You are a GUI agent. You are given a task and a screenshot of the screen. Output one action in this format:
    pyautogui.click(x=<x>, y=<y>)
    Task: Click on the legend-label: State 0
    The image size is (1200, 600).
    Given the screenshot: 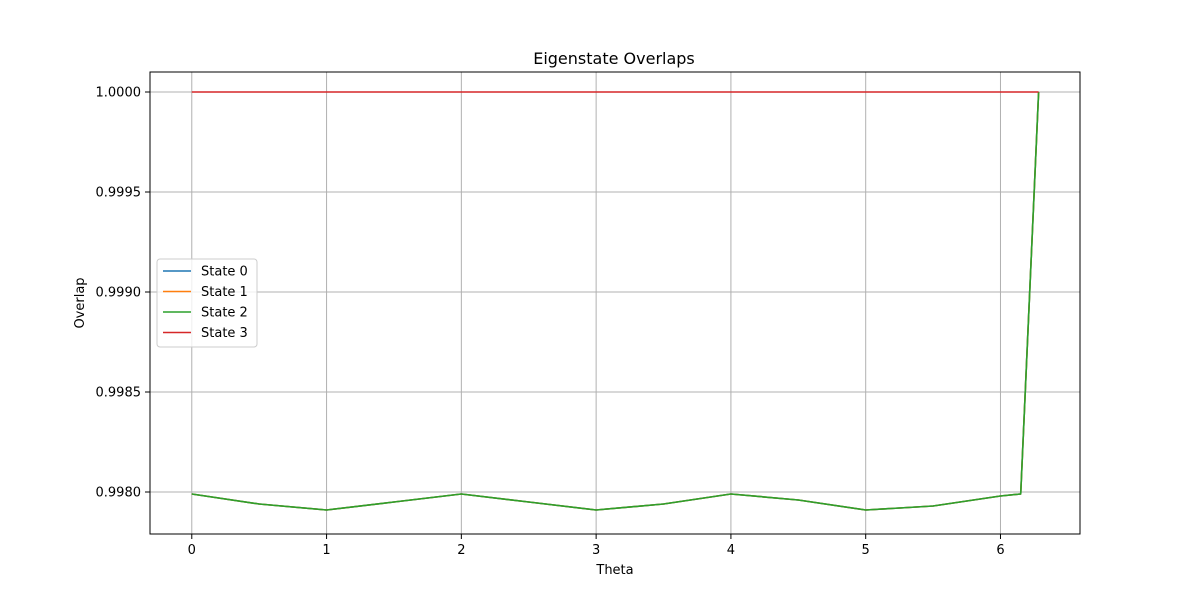 What is the action you would take?
    pyautogui.click(x=224, y=272)
    